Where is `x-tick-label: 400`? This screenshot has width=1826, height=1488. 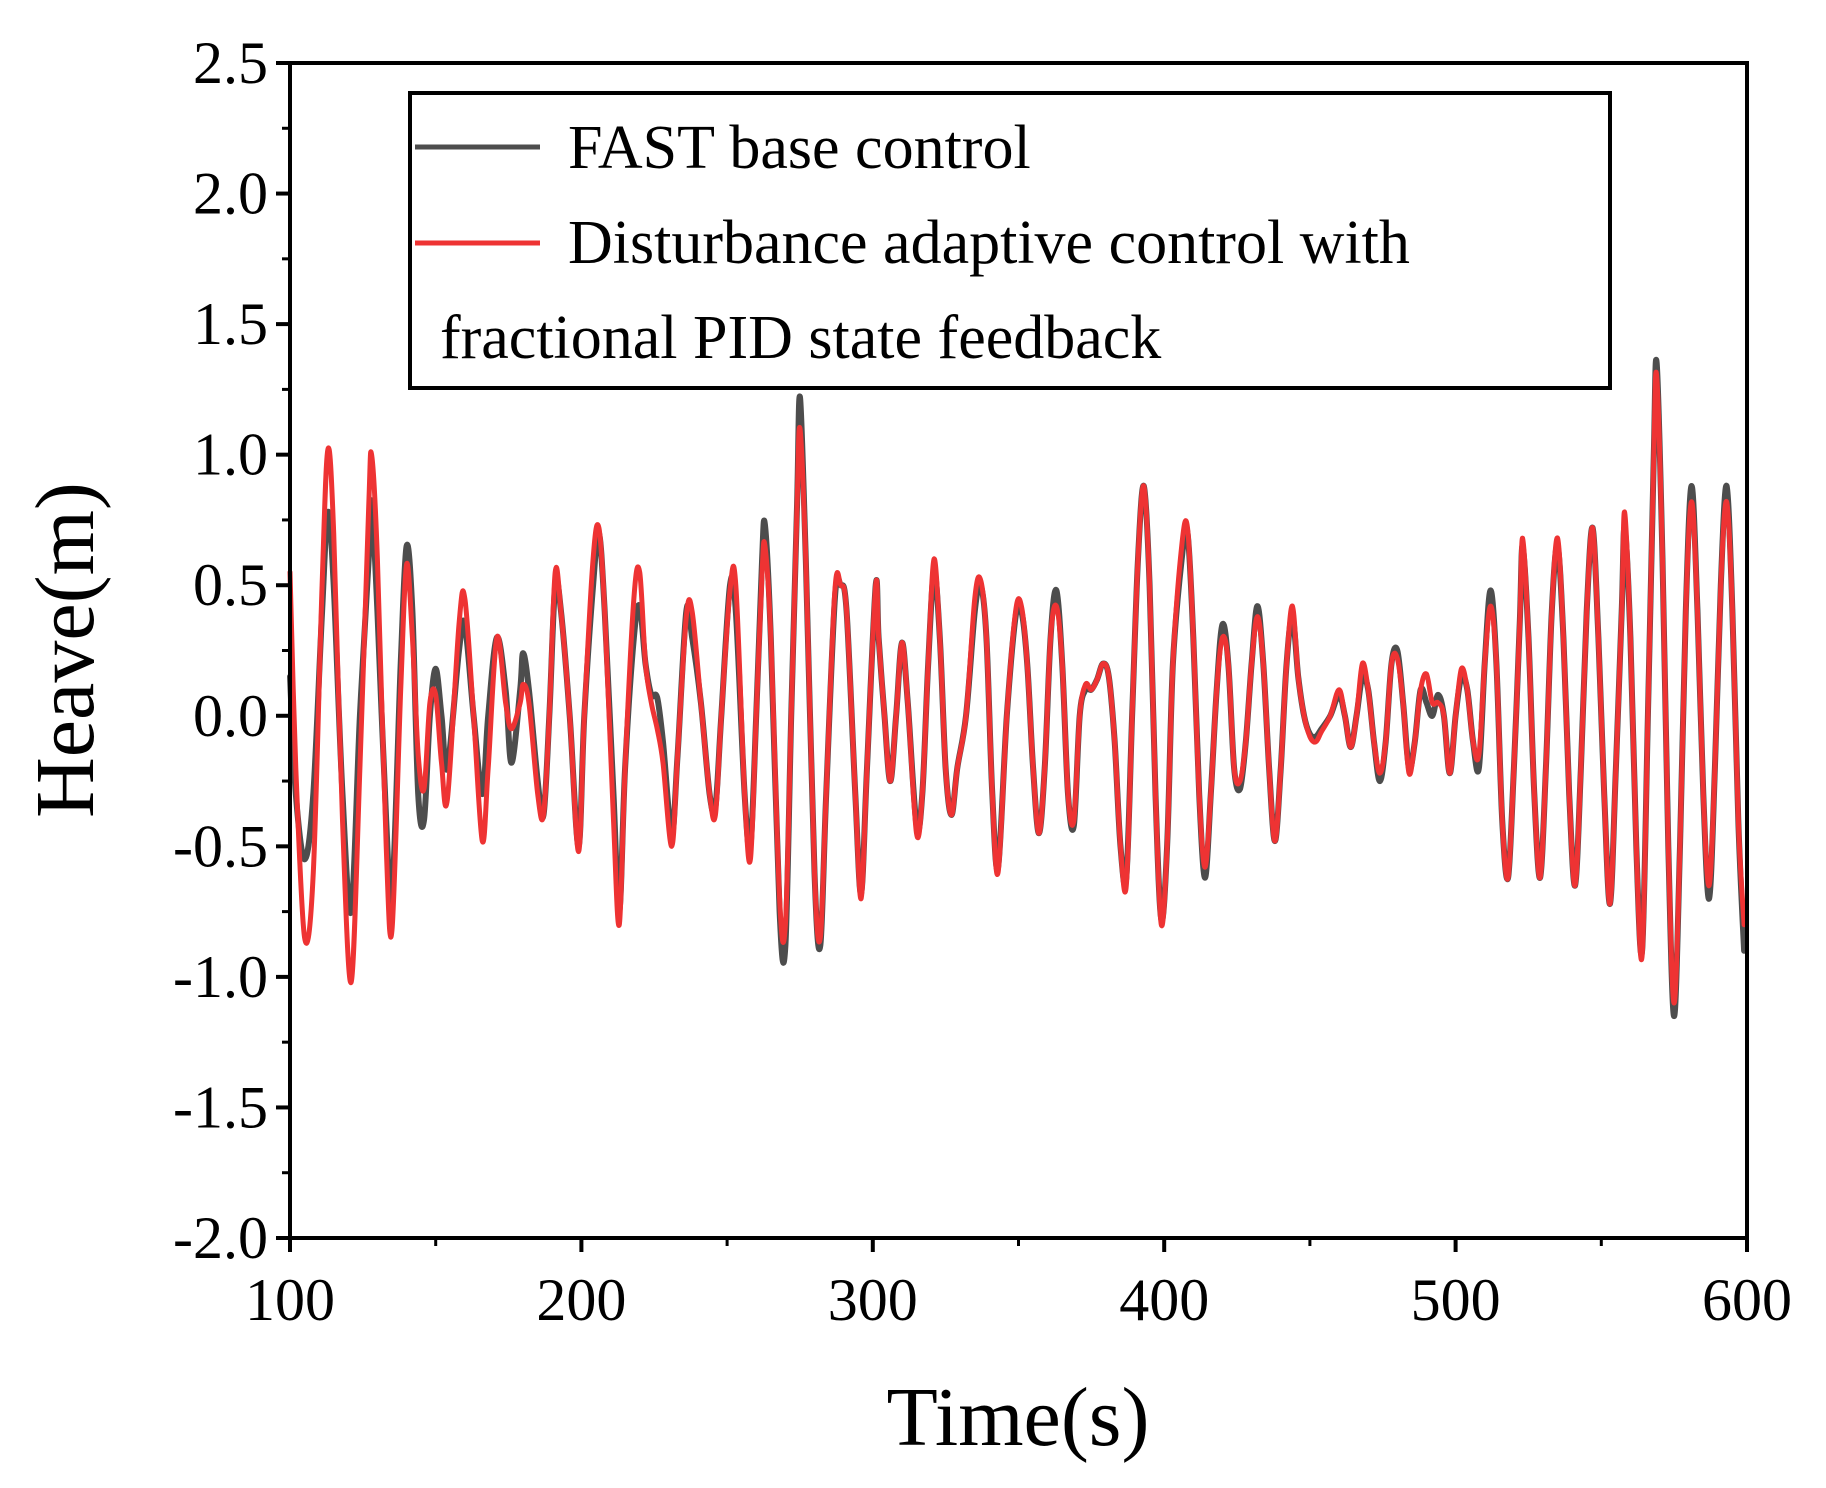
x-tick-label: 400 is located at coordinates (1164, 1300).